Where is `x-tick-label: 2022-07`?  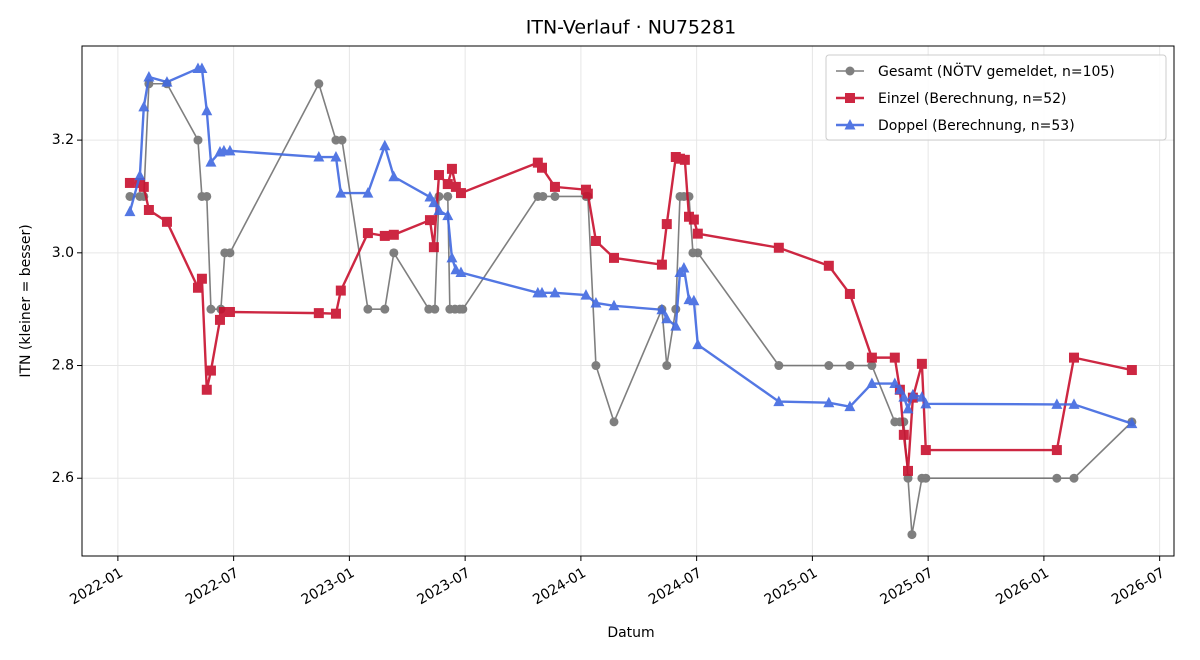 x-tick-label: 2022-07 is located at coordinates (212, 586).